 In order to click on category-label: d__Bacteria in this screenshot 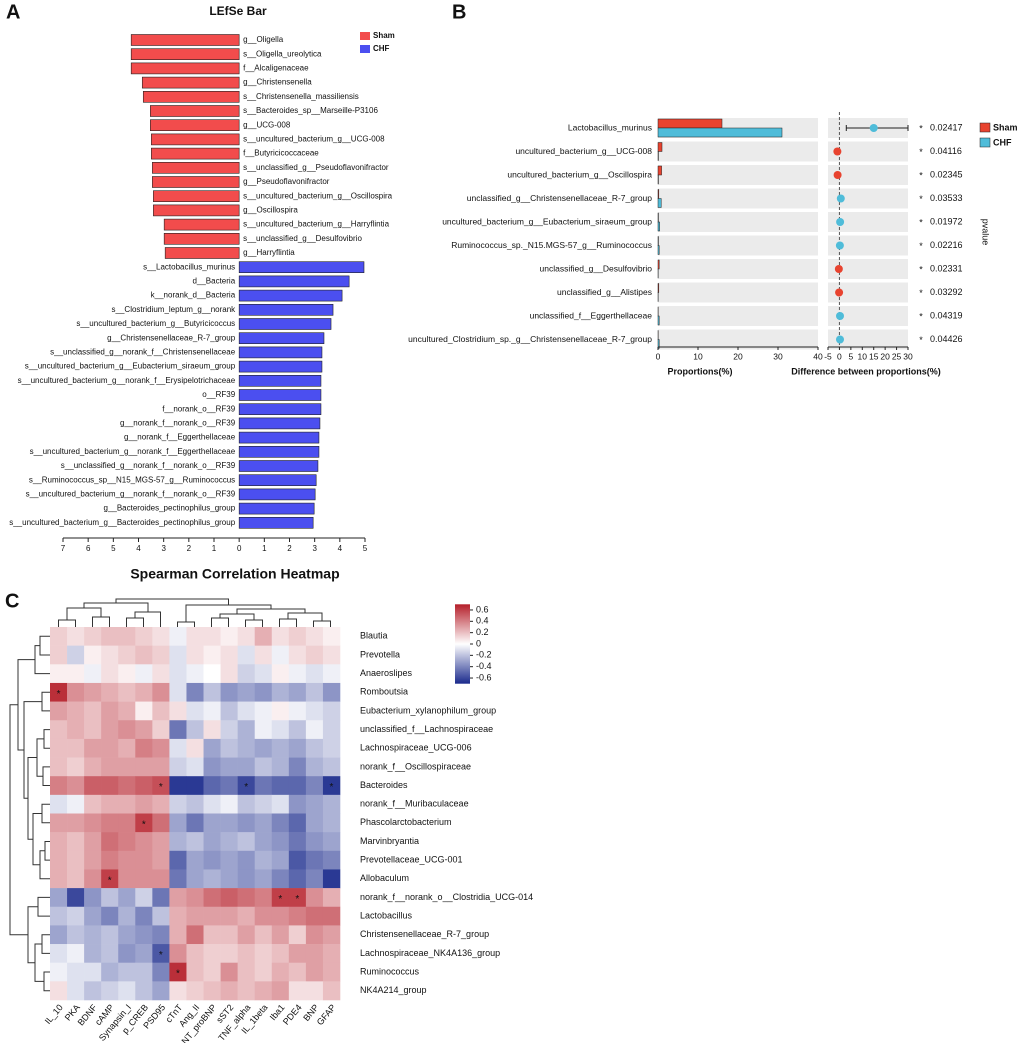, I will do `click(213, 281)`.